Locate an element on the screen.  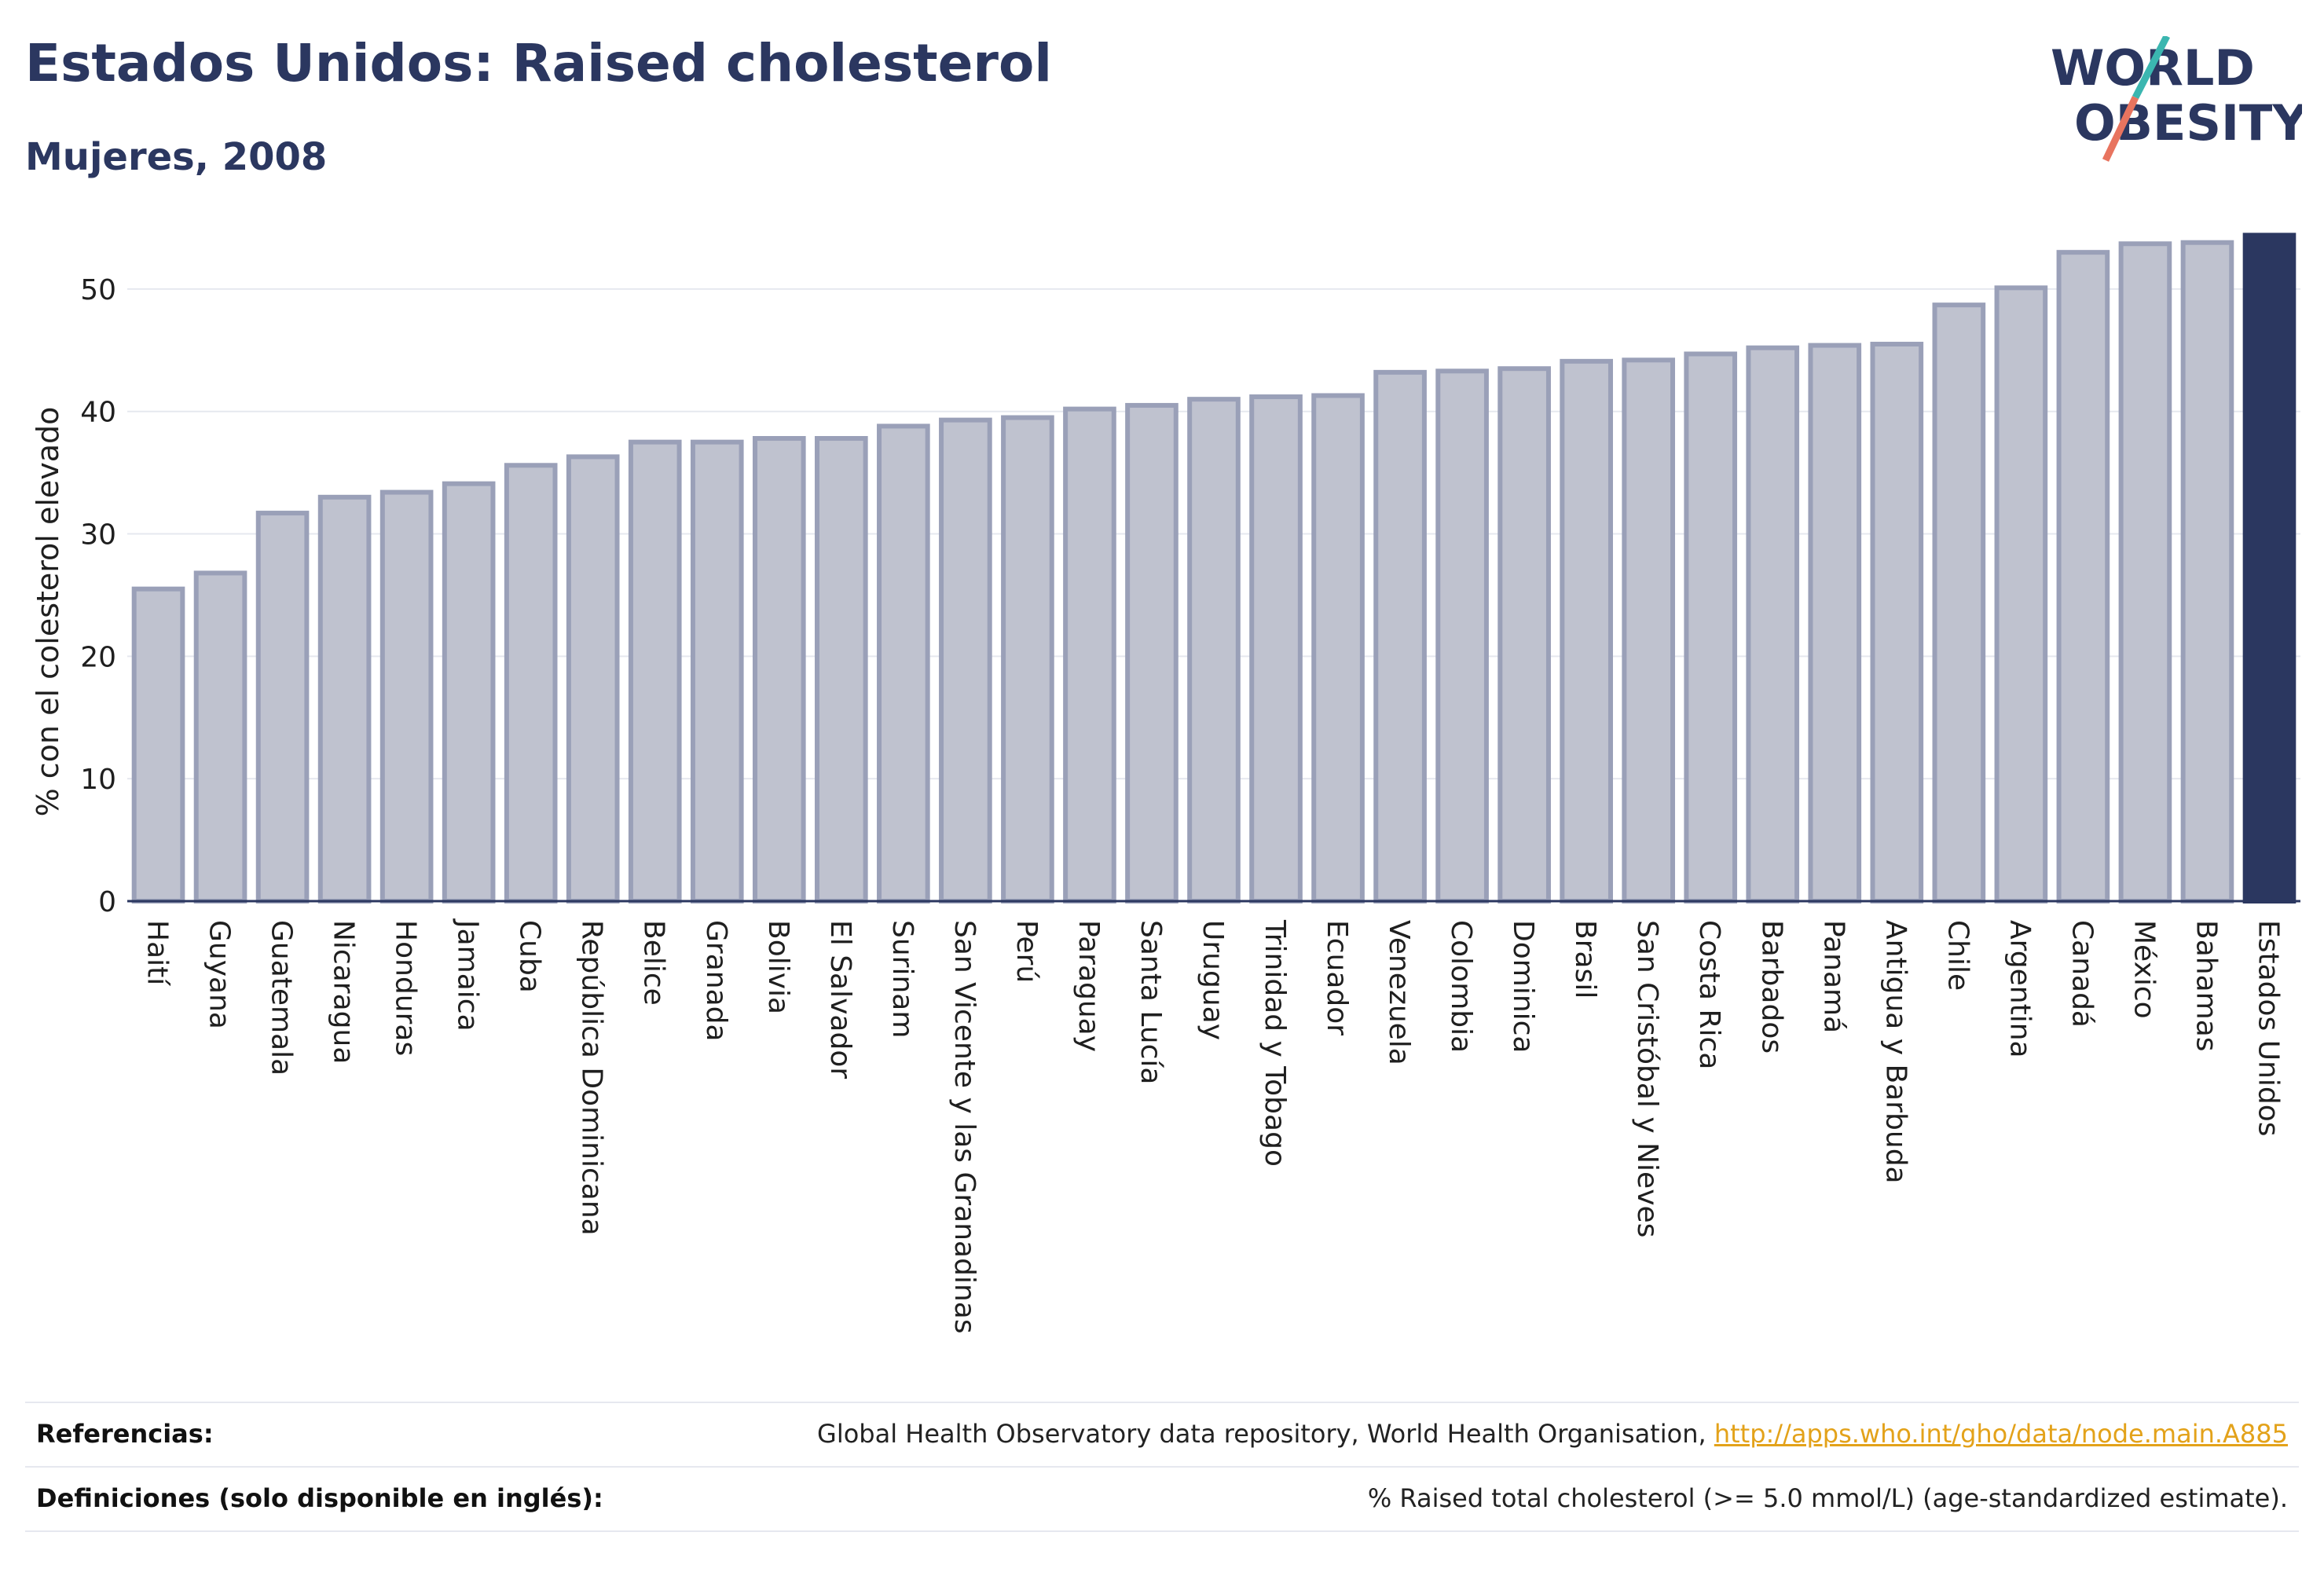
bar-cuba is located at coordinates (531, 683).